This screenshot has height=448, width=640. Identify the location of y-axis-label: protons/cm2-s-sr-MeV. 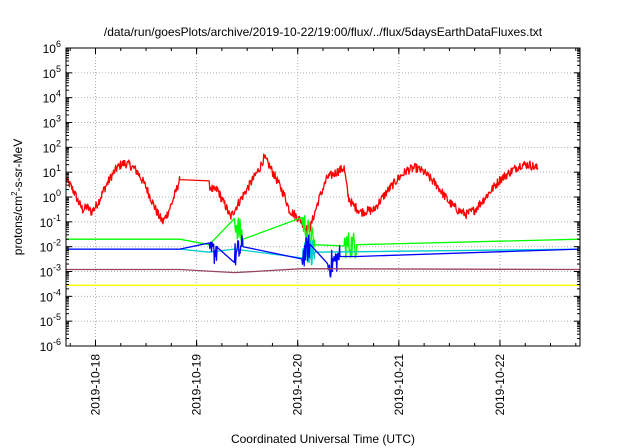
(17, 197).